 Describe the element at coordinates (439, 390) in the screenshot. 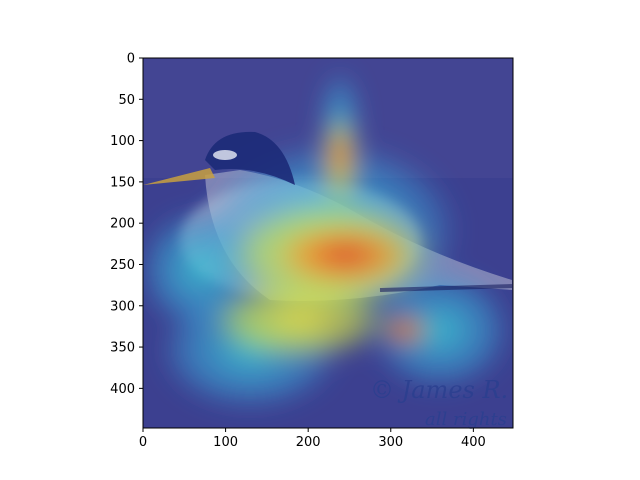

I see `watermark-line1: © James R.` at that location.